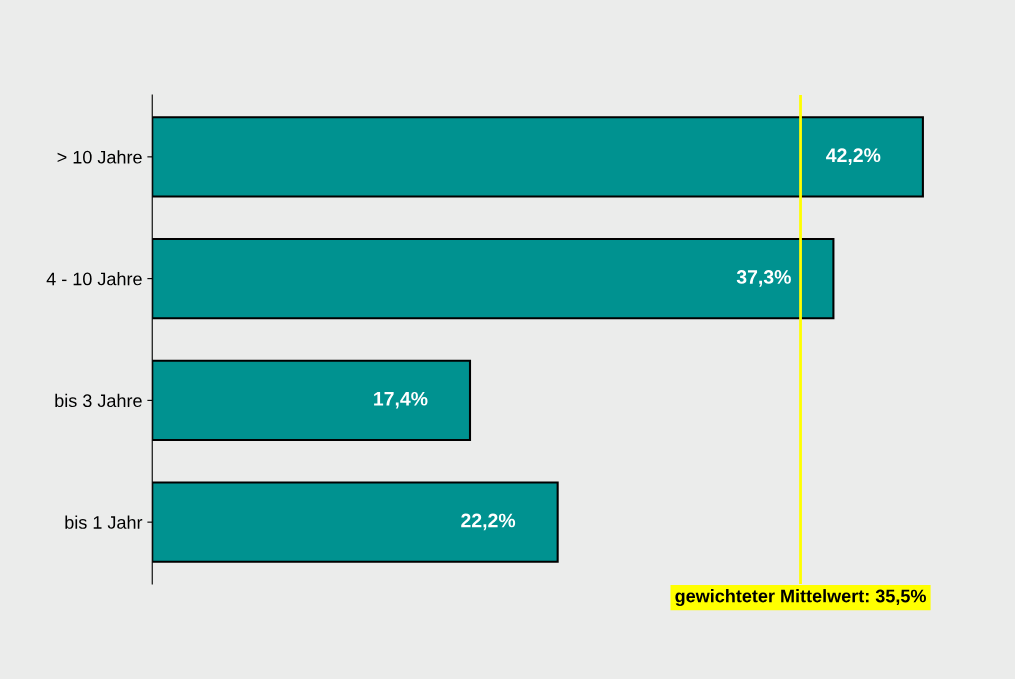 This screenshot has width=1015, height=679. Describe the element at coordinates (763, 278) in the screenshot. I see `data-label: 37,3%` at that location.